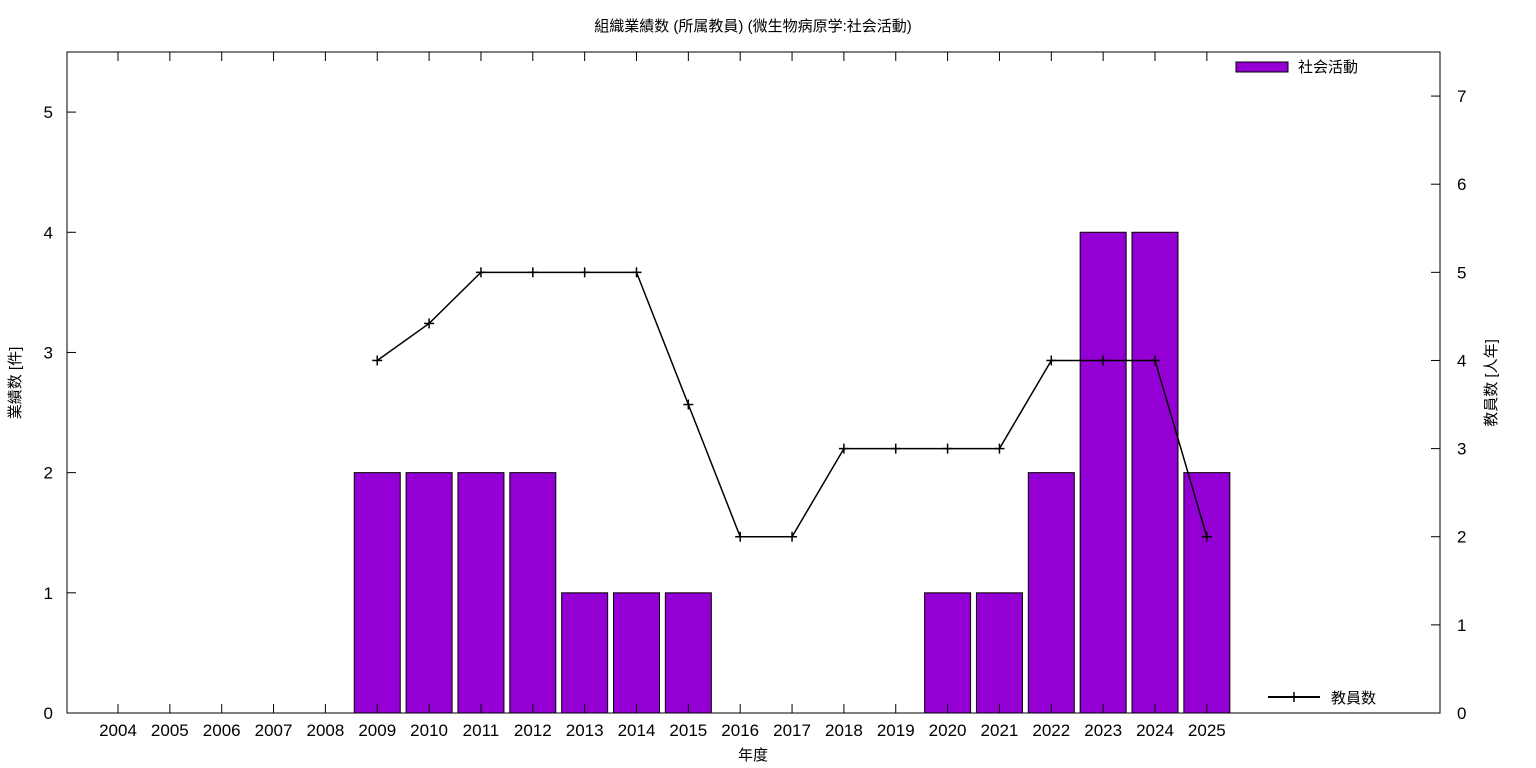 The image size is (1536, 768). Describe the element at coordinates (48, 713) in the screenshot. I see `y-tick-label: 0` at that location.